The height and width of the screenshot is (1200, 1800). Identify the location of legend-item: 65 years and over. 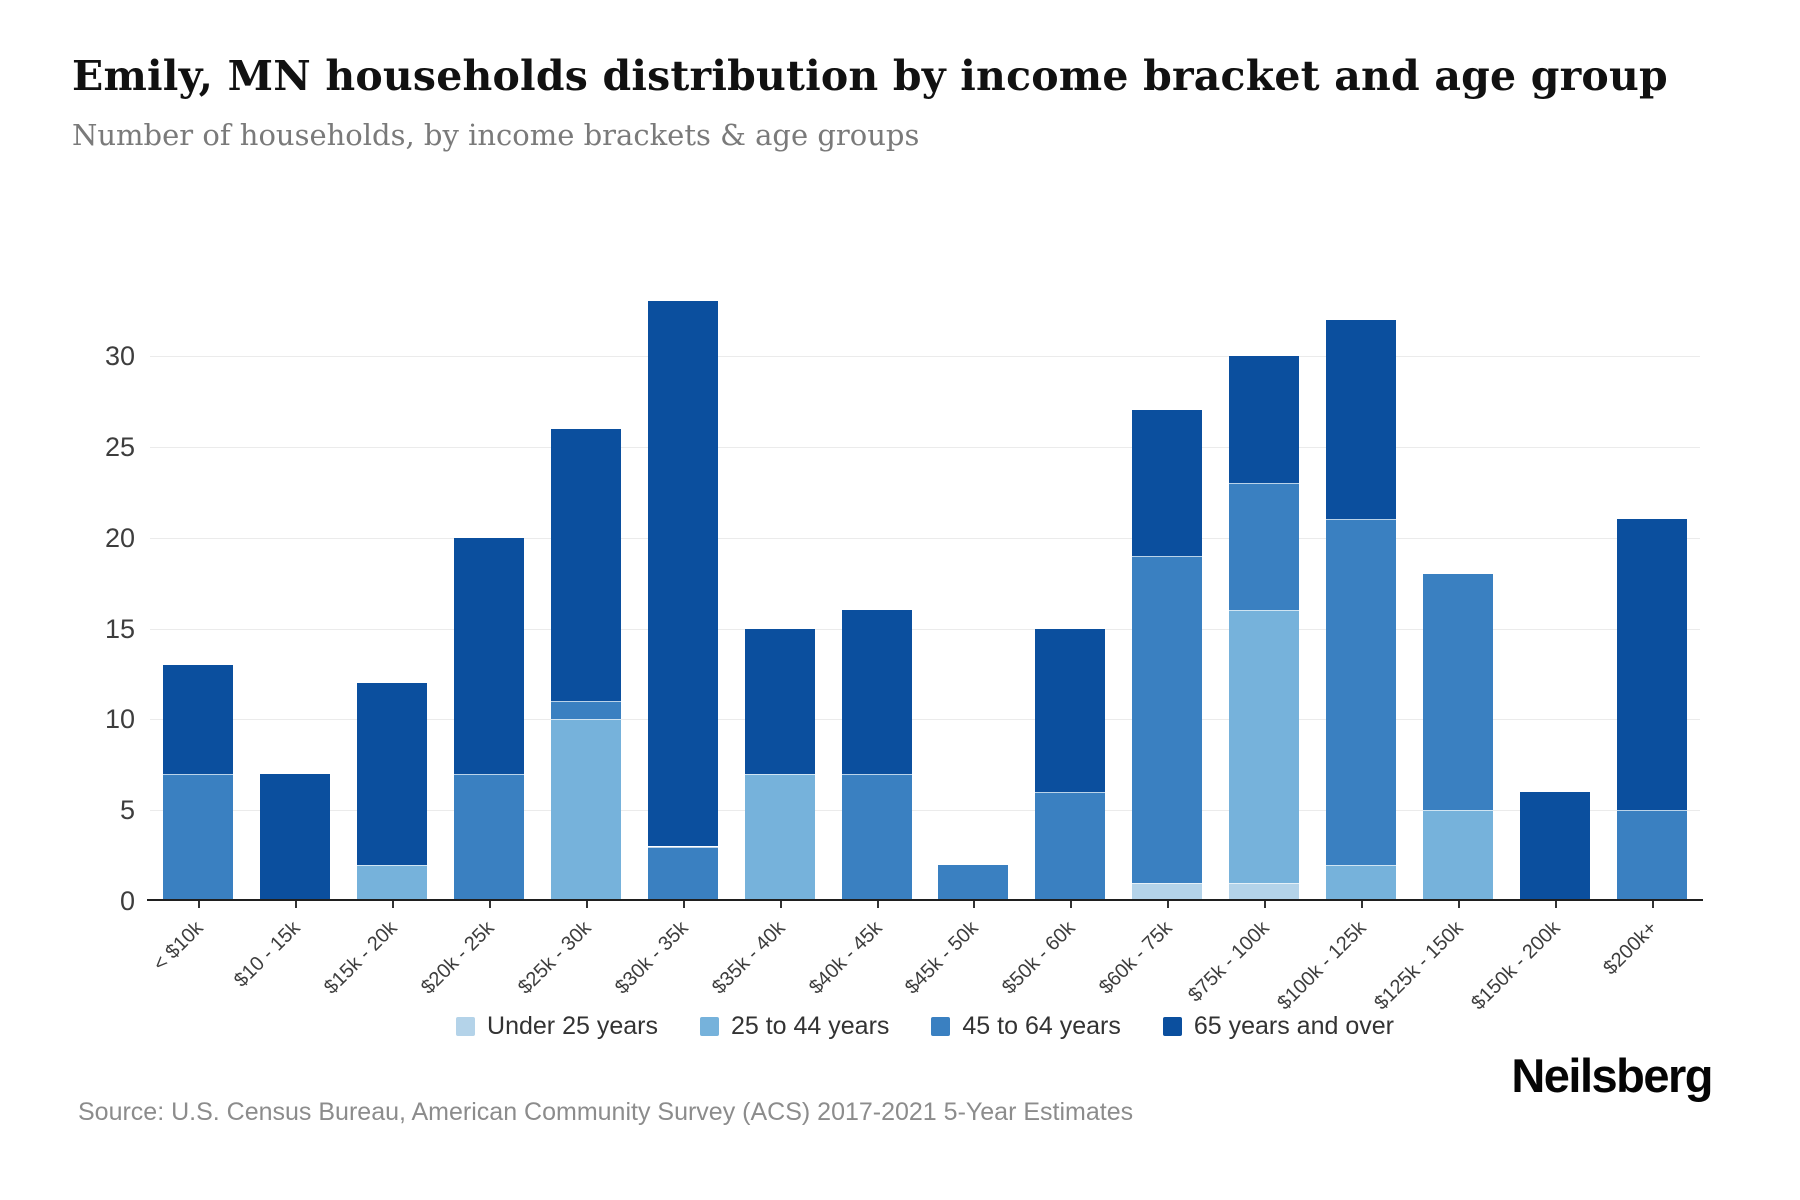
(1278, 1026).